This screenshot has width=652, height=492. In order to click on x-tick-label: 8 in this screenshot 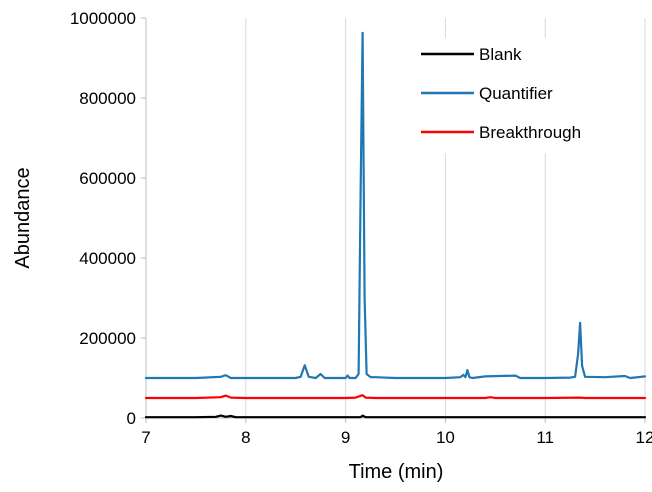, I will do `click(245, 437)`.